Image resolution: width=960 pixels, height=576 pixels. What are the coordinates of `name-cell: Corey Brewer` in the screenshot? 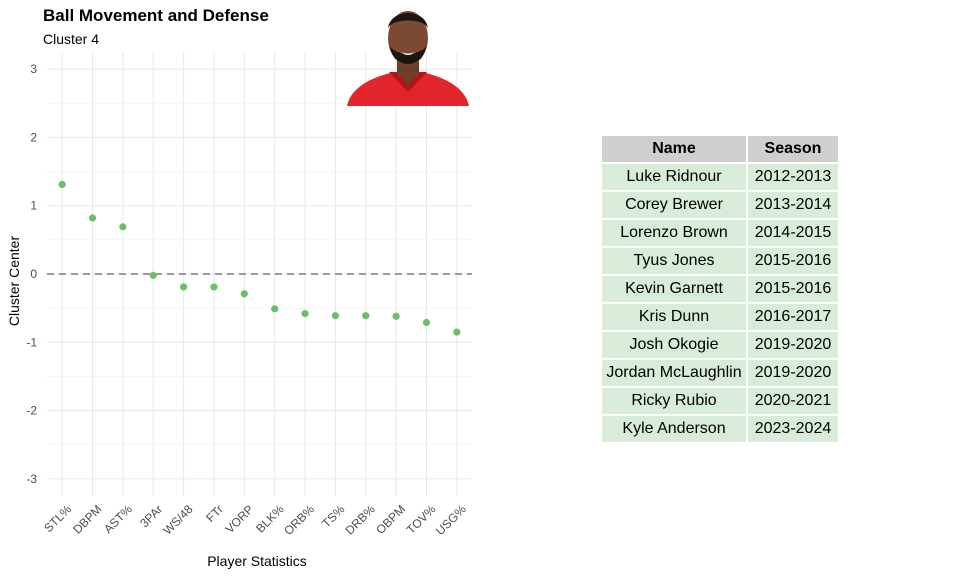 It's located at (674, 205).